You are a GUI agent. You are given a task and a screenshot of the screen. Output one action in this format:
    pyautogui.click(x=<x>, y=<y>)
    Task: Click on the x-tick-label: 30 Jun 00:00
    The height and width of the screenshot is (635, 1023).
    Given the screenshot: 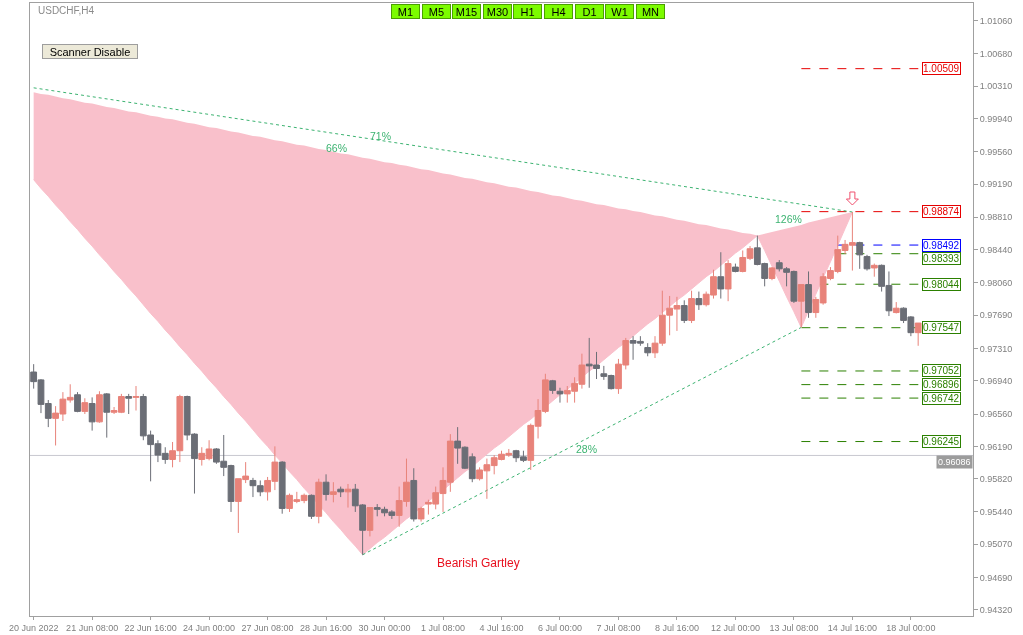 What is the action you would take?
    pyautogui.click(x=384, y=627)
    